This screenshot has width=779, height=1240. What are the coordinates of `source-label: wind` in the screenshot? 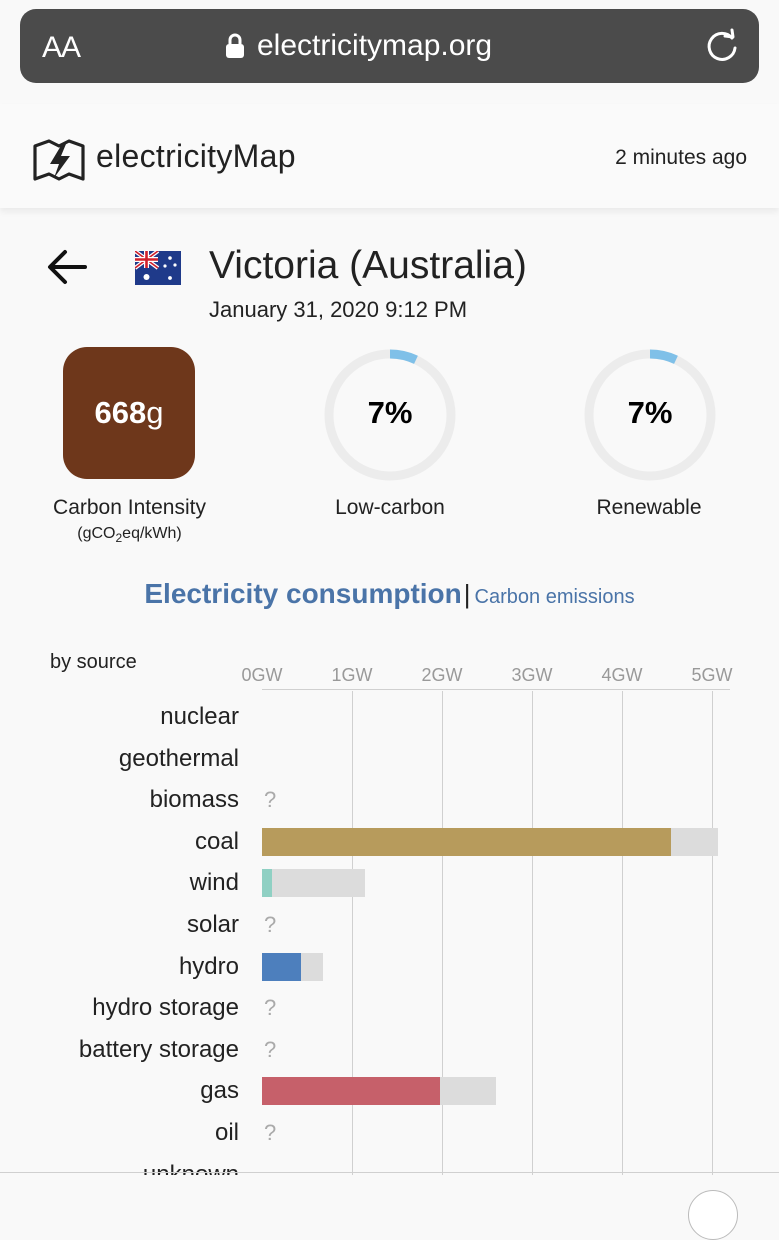 It's located at (214, 883).